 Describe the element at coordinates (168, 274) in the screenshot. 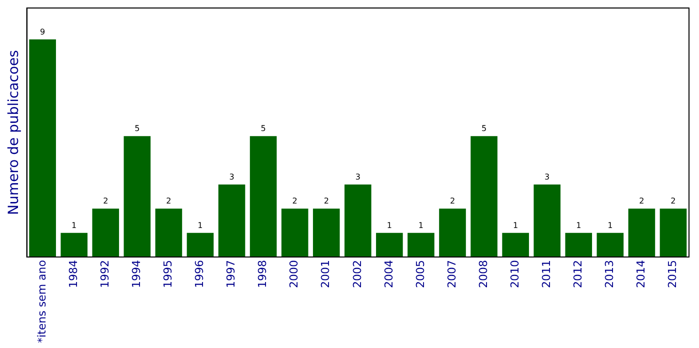

I see `x-tick-label: 1995` at that location.